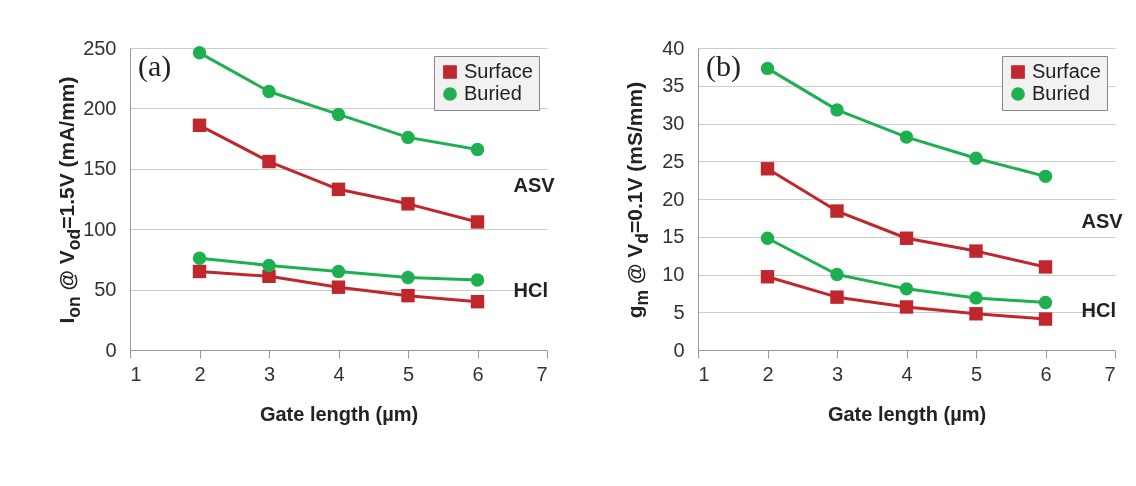 The height and width of the screenshot is (486, 1136). Describe the element at coordinates (100, 228) in the screenshot. I see `y-tick-label: 100` at that location.